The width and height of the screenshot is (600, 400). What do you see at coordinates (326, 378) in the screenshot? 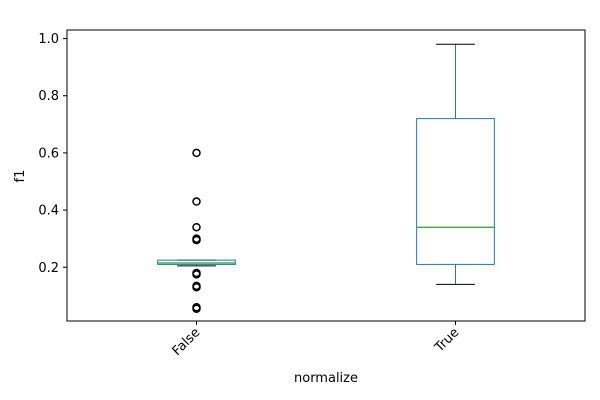
I see `x-axis-label: normalize` at bounding box center [326, 378].